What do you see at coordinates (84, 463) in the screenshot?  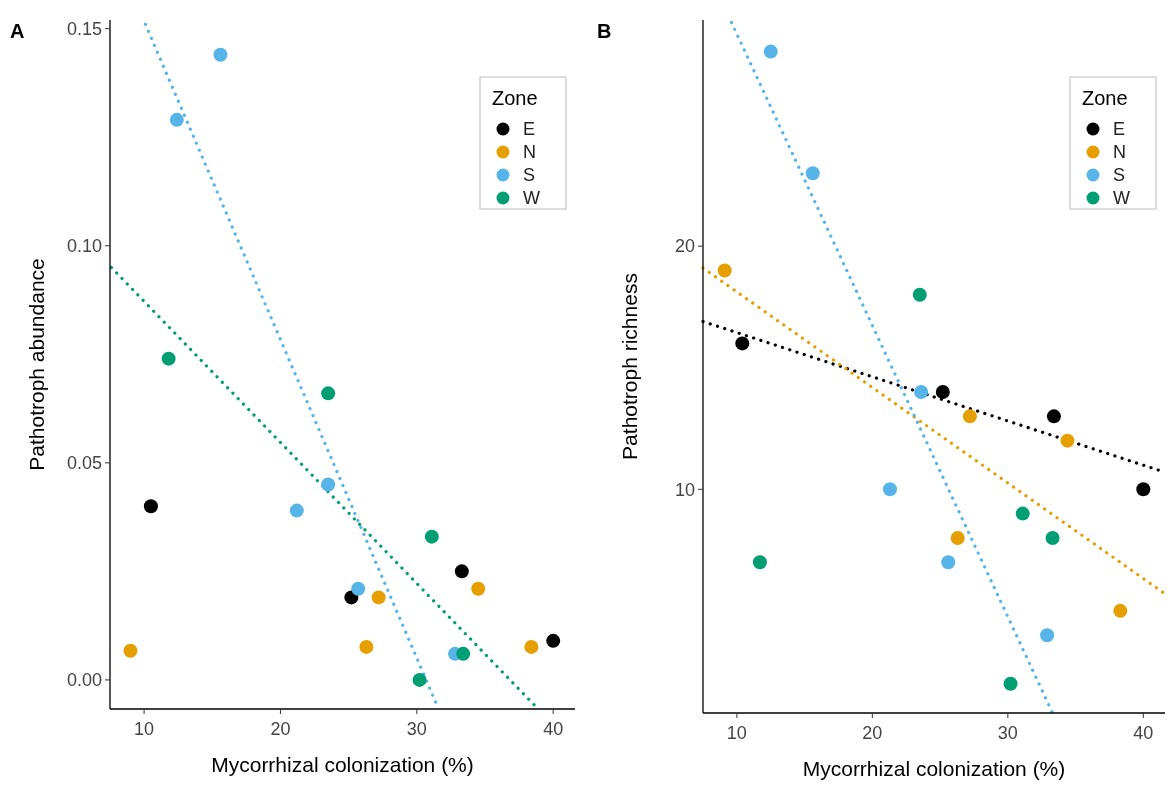 I see `y-tick-label: 0.05` at bounding box center [84, 463].